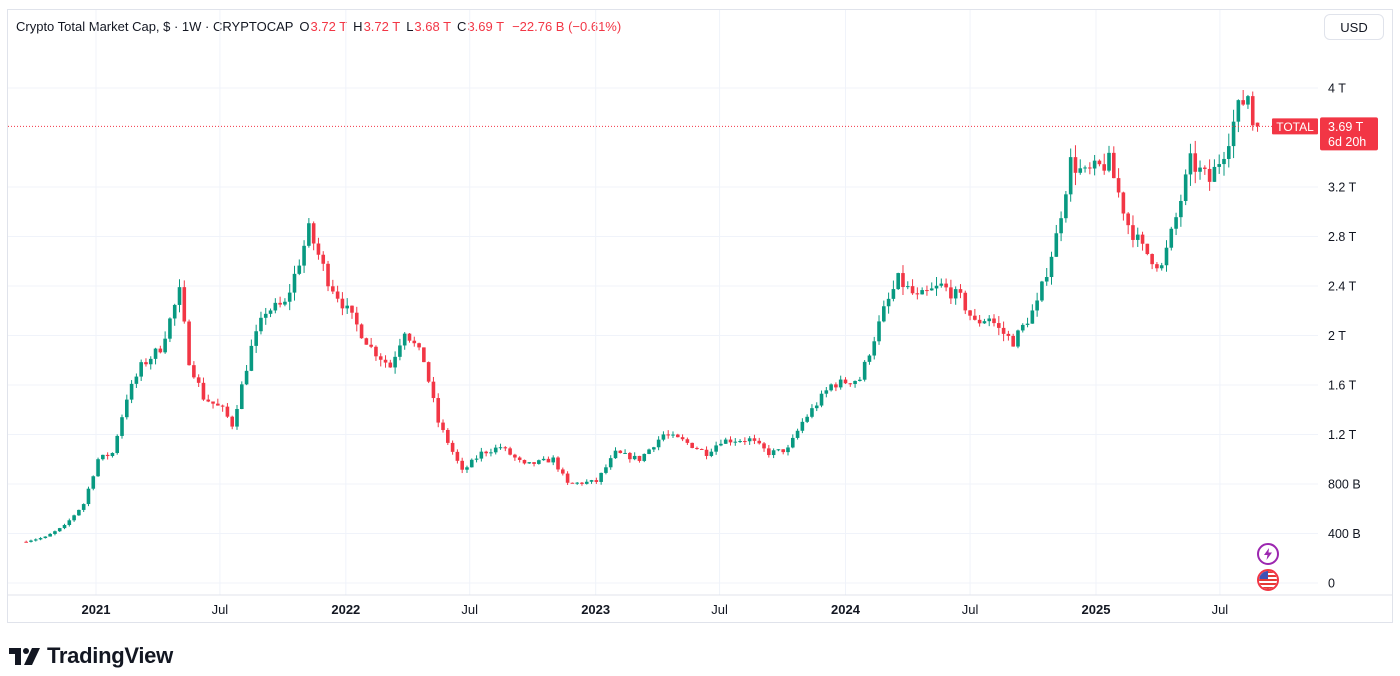  I want to click on y-tick-label: 2.4 T, so click(1342, 287).